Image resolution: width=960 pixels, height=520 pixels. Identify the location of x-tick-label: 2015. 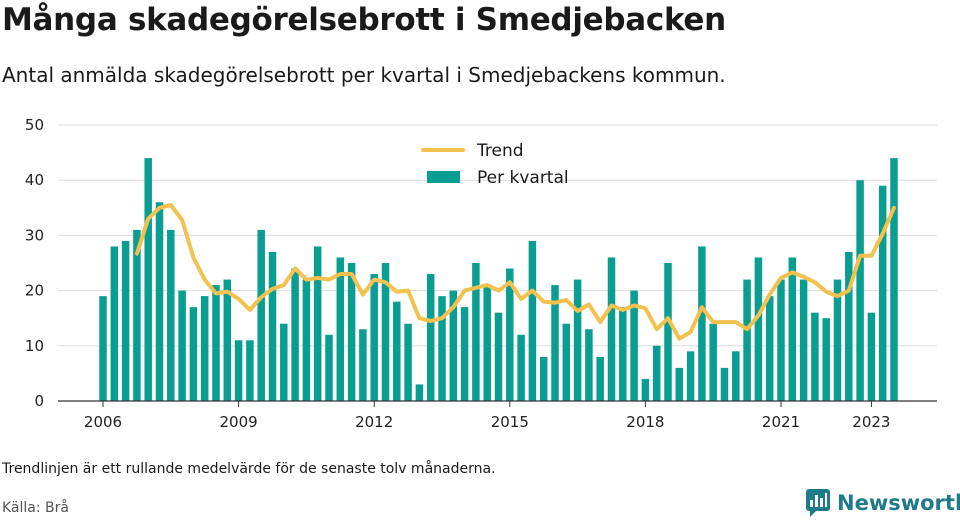
(510, 422).